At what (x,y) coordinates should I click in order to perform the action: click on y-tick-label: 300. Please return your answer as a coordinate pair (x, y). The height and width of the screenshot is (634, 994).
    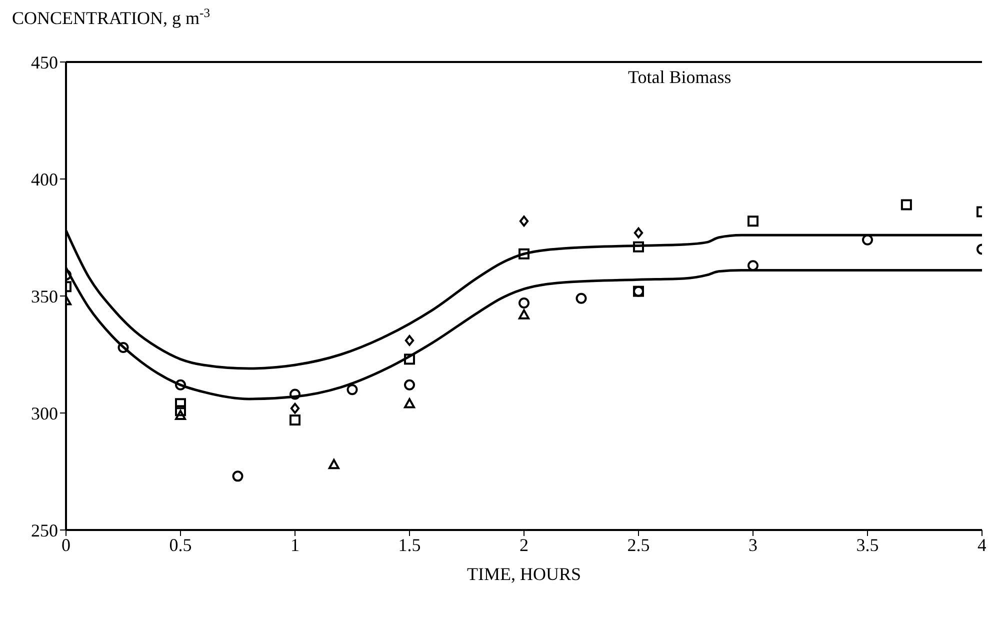
    Looking at the image, I should click on (44, 413).